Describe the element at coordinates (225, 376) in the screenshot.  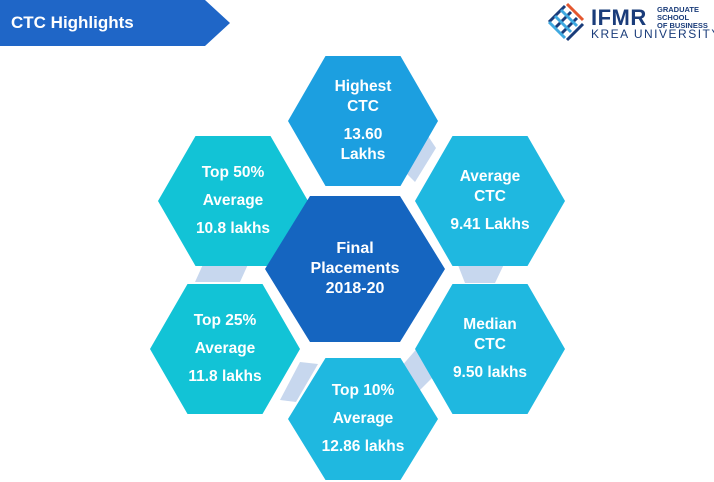
I see `hex-top25-value: 11.8 lakhs` at that location.